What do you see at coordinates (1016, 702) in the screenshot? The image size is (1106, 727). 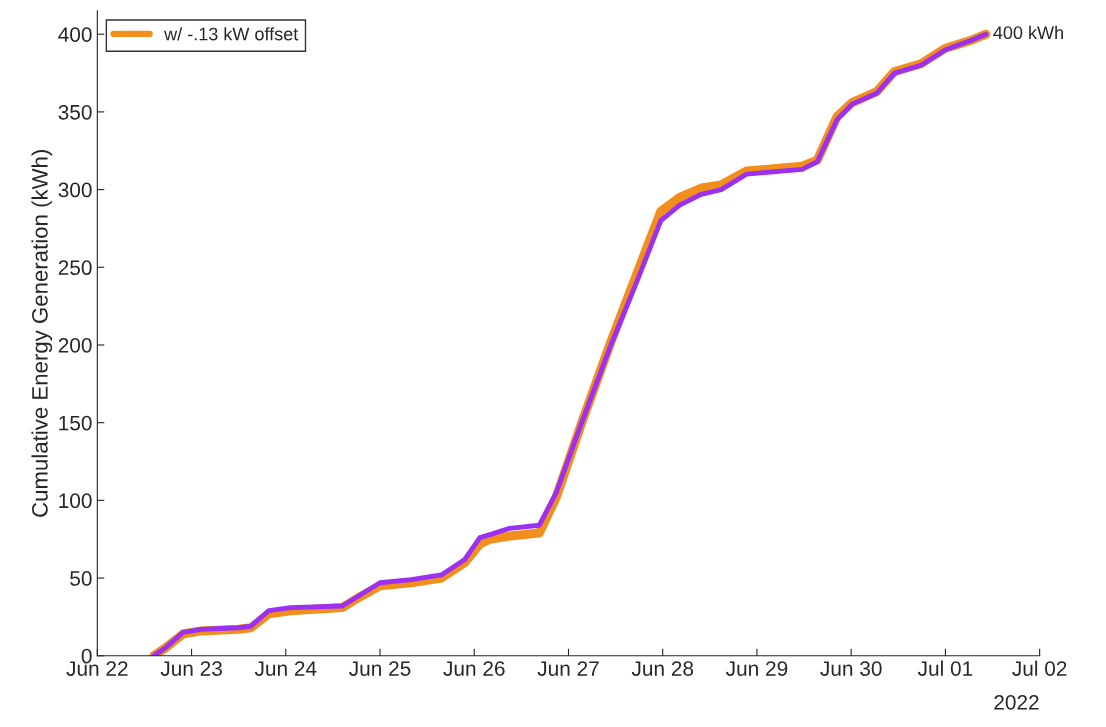 I see `text: 2022` at bounding box center [1016, 702].